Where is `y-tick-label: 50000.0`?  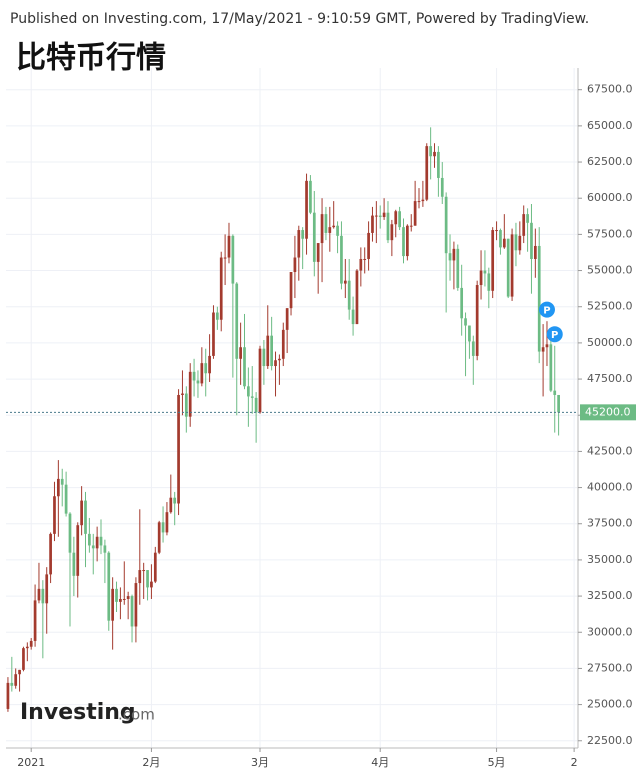 y-tick-label: 50000.0 is located at coordinates (610, 342).